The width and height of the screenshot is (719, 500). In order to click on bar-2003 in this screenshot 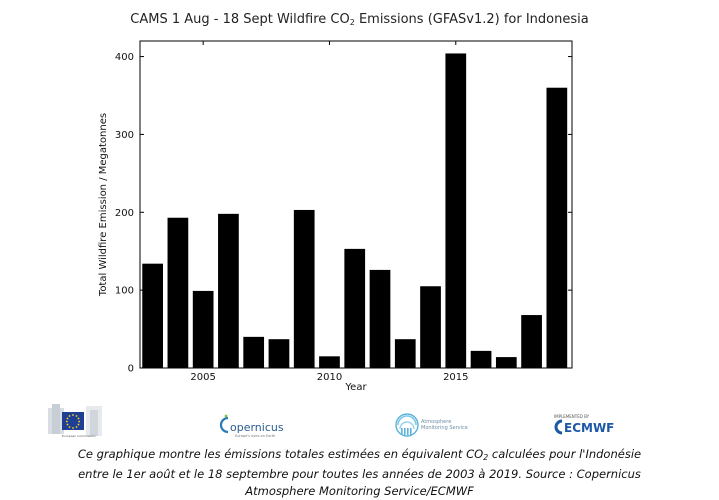, I will do `click(152, 315)`.